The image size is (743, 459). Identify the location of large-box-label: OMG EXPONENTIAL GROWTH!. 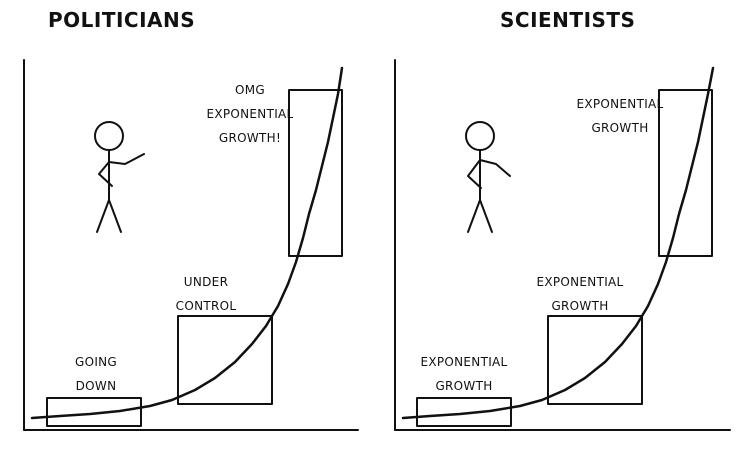
(250, 114).